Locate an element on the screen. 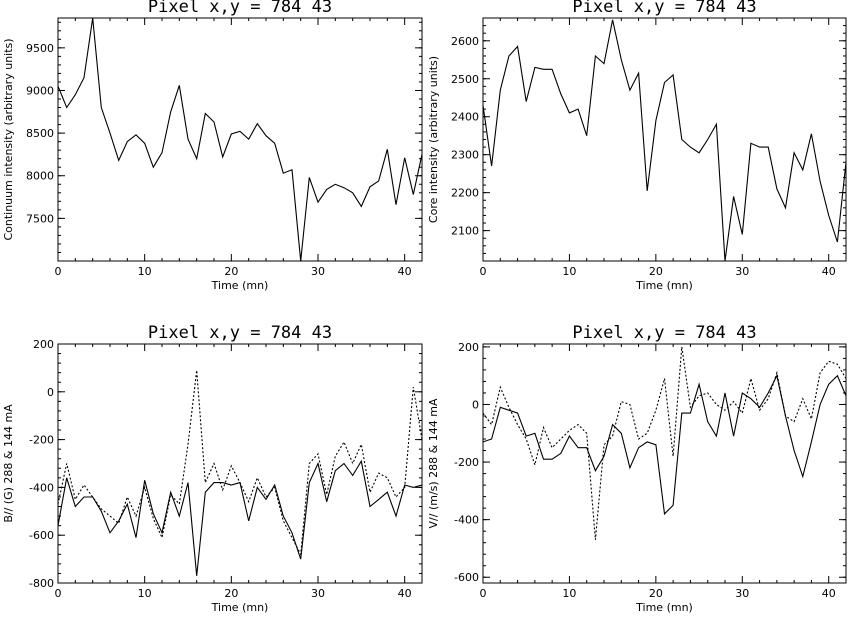 This screenshot has height=620, width=849. y-tick-label: 2500 is located at coordinates (465, 79).